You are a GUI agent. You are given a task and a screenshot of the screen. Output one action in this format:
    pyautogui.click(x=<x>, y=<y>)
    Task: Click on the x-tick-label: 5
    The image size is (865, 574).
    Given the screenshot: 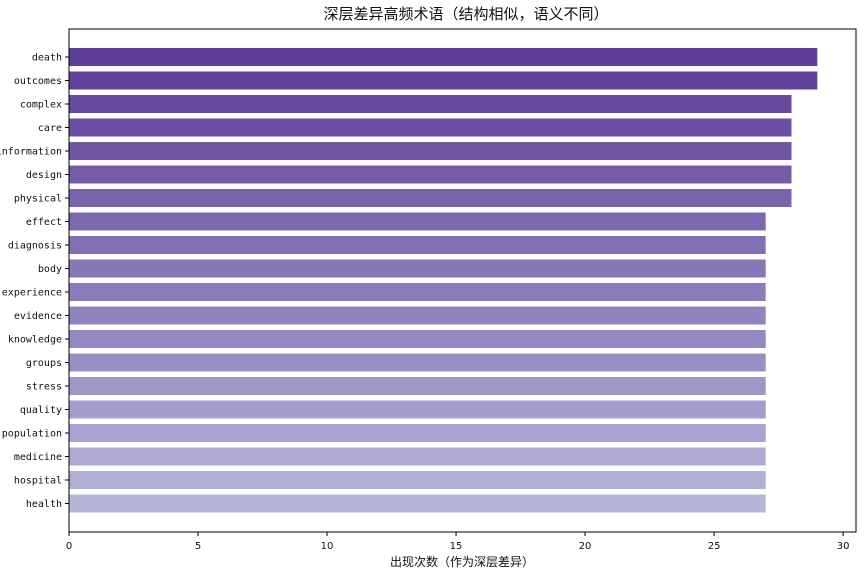 What is the action you would take?
    pyautogui.click(x=198, y=546)
    